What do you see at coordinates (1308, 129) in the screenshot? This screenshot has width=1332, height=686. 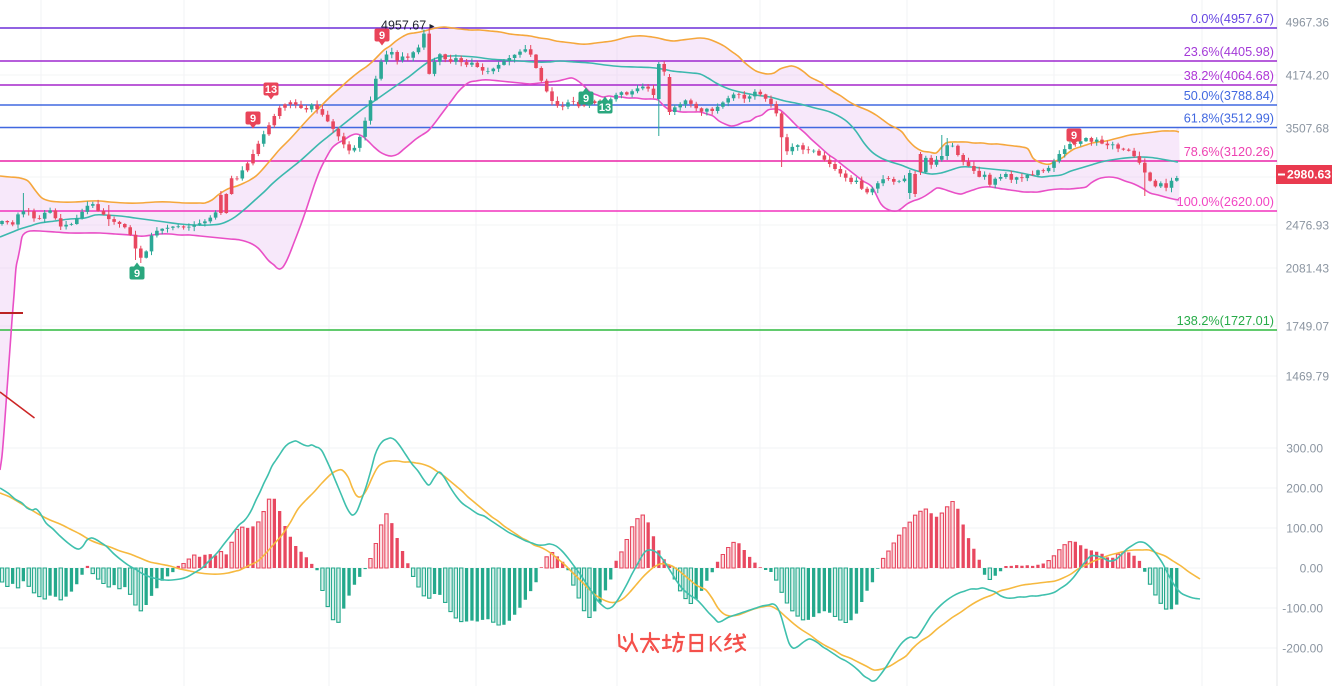 I see `svg-text: 3507.68` at bounding box center [1308, 129].